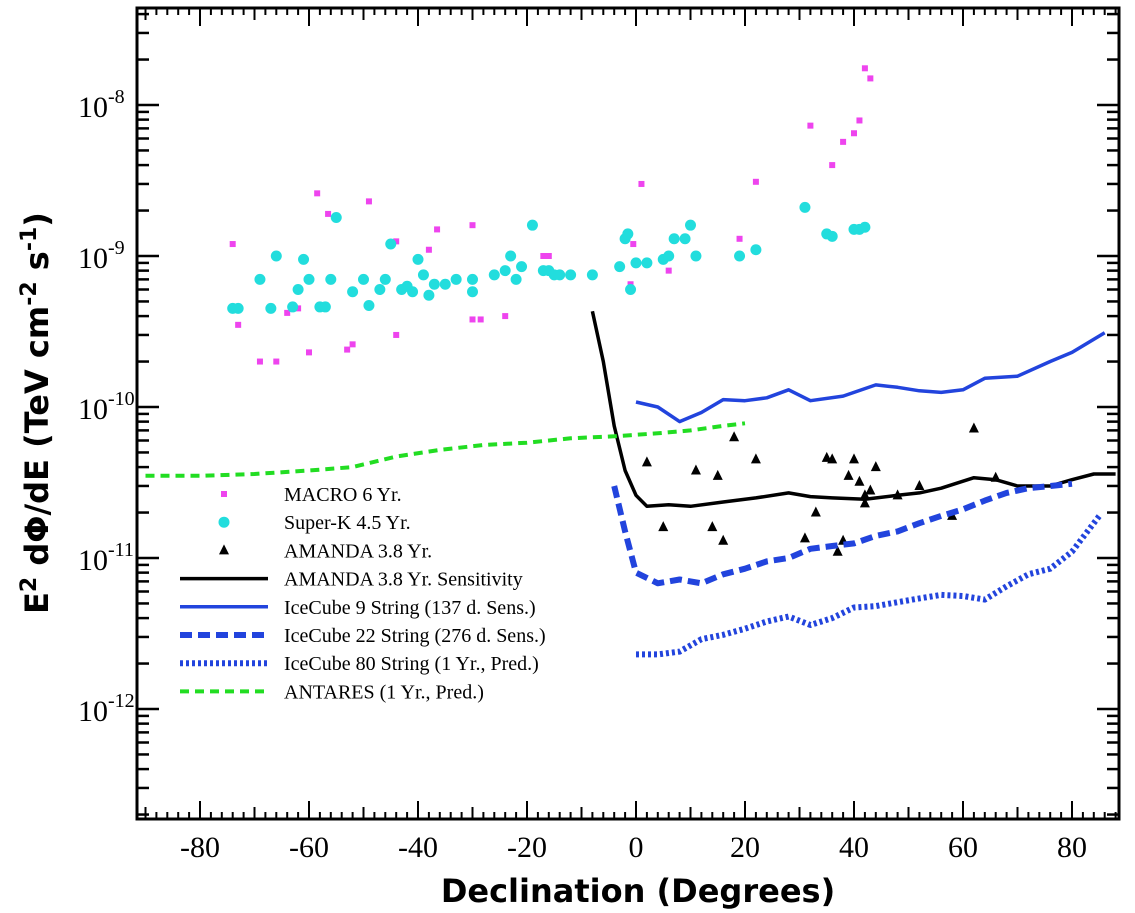 The width and height of the screenshot is (1135, 913). What do you see at coordinates (527, 847) in the screenshot?
I see `x-tick-label: -20` at bounding box center [527, 847].